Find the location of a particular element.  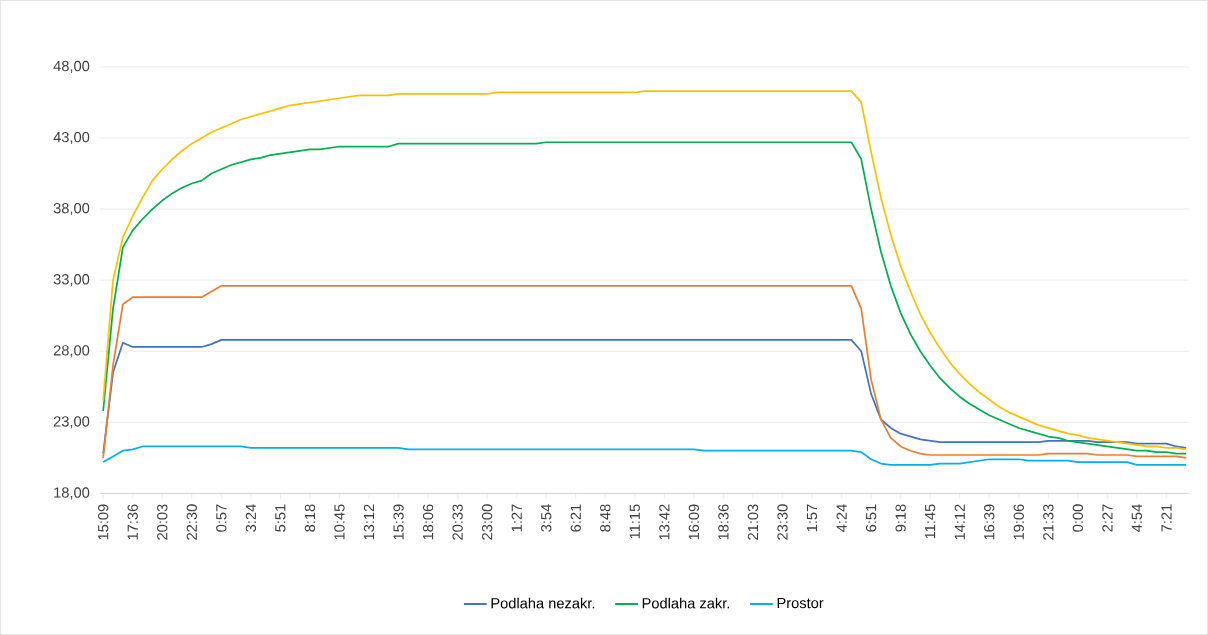

x-tick-label: 16:09 is located at coordinates (694, 522).